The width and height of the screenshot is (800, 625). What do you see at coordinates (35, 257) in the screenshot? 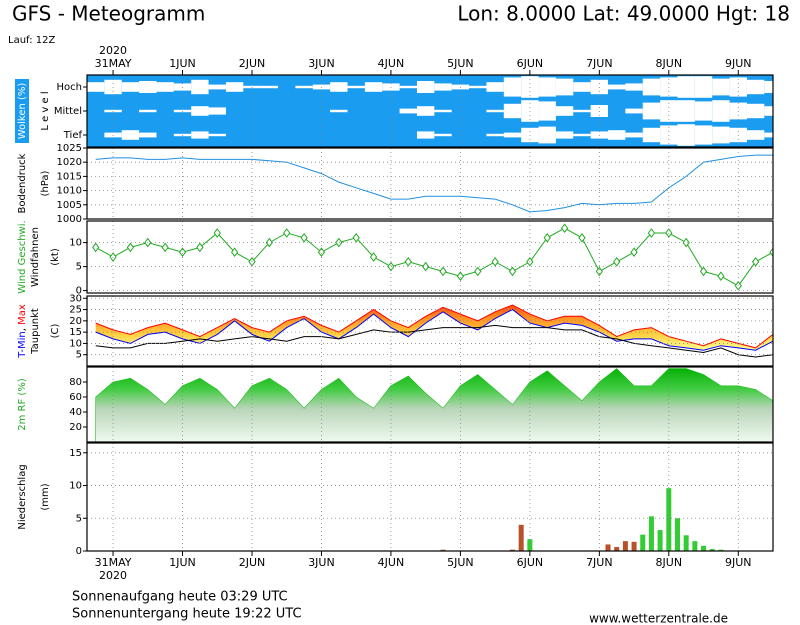
I see `axis-label-part: Windfahnen` at bounding box center [35, 257].